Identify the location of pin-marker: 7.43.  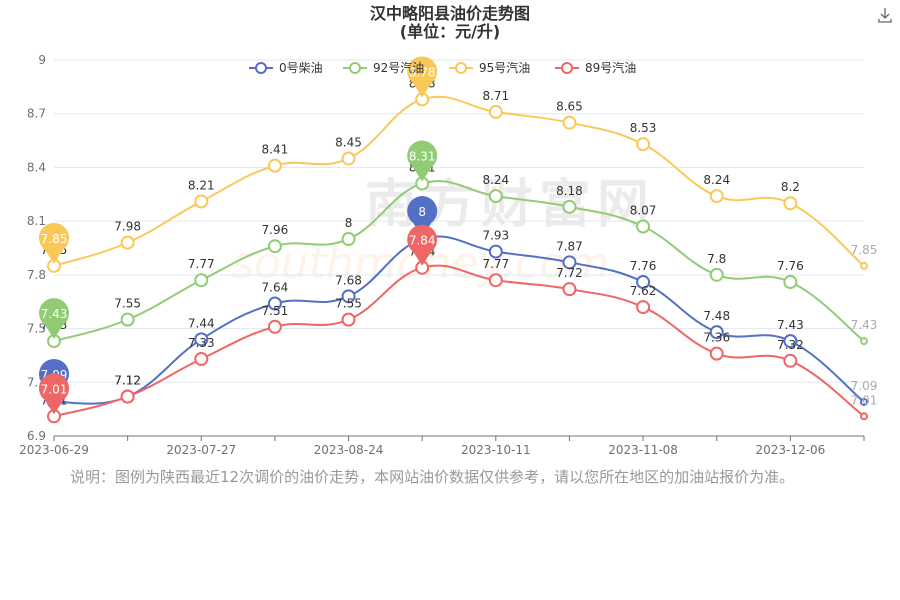
(54, 319).